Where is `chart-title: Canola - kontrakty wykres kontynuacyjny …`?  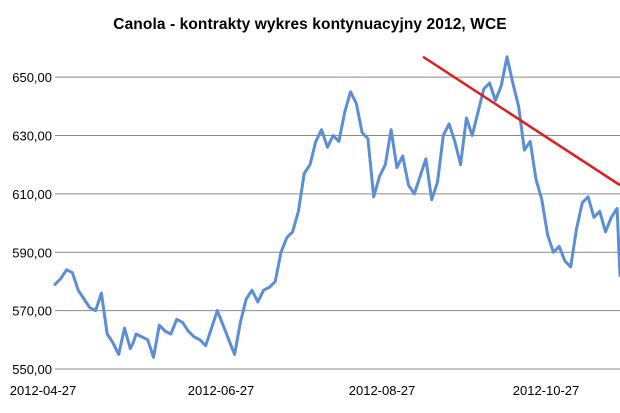 chart-title: Canola - kontrakty wykres kontynuacyjny … is located at coordinates (310, 24).